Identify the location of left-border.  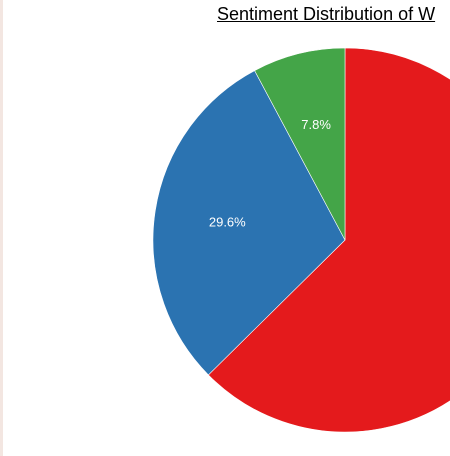
(1, 228).